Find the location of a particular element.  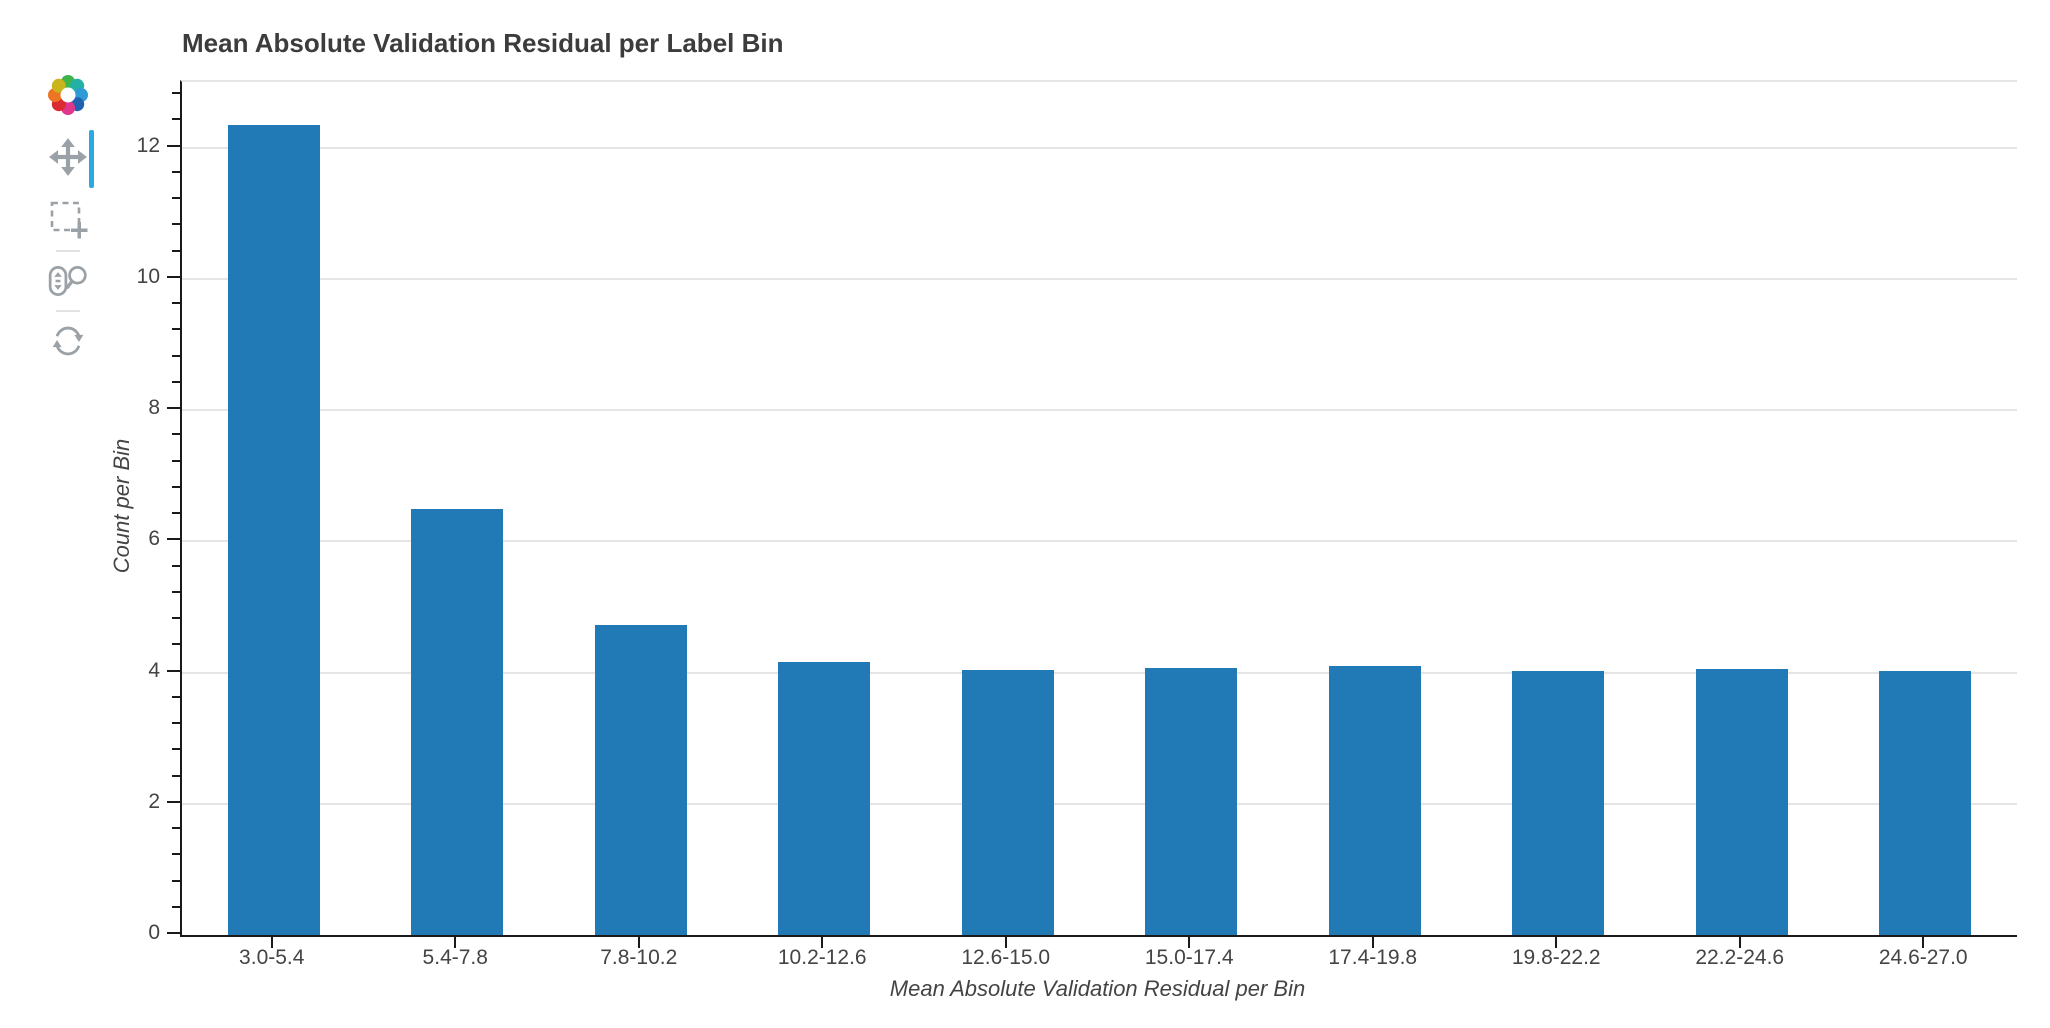

x-tick-label: 17.4-19.8 is located at coordinates (1373, 957).